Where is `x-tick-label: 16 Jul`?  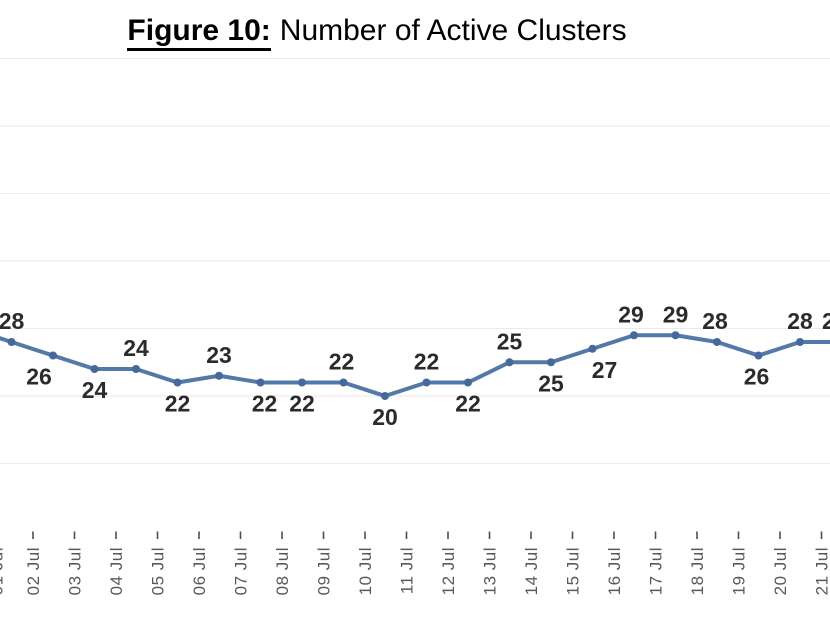
x-tick-label: 16 Jul is located at coordinates (614, 571).